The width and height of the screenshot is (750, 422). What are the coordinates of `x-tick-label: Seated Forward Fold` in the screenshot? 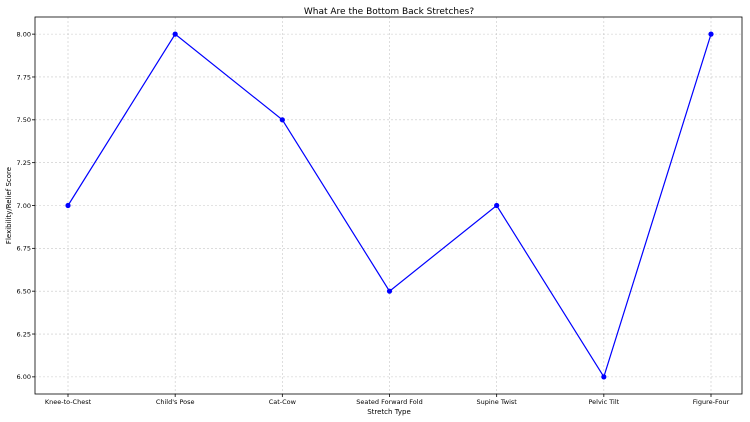 It's located at (389, 402).